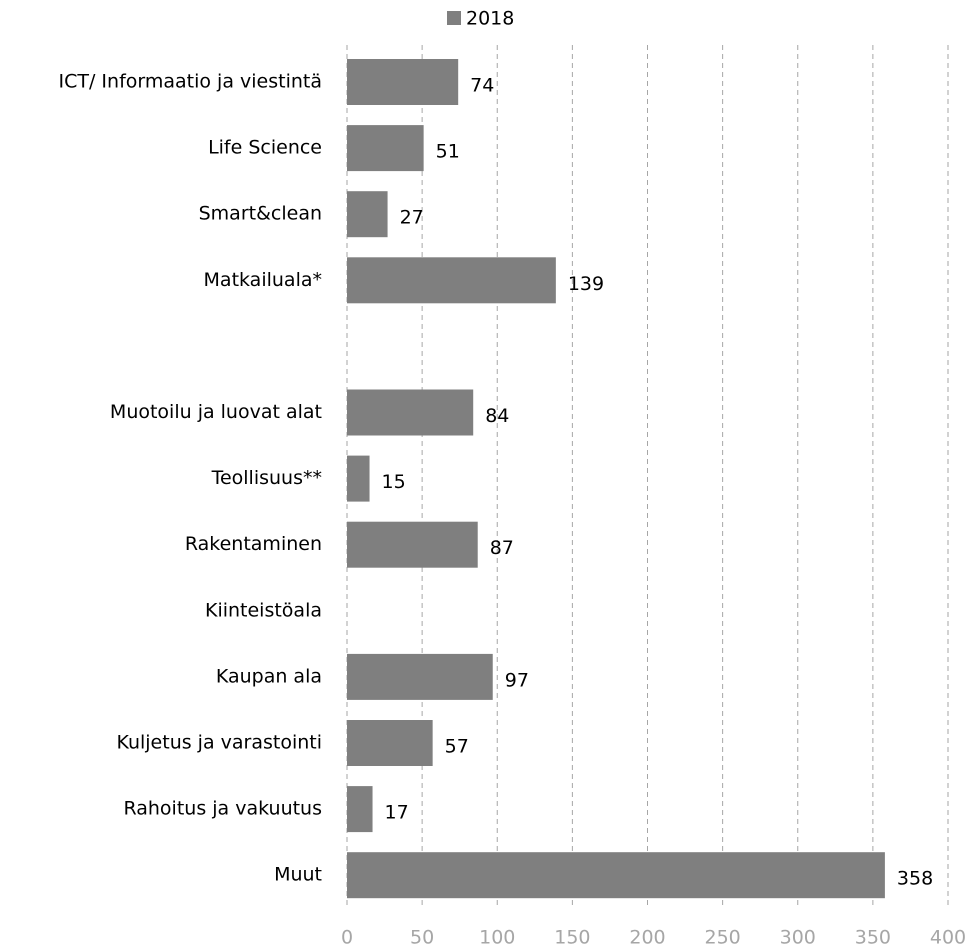  What do you see at coordinates (873, 938) in the screenshot?
I see `x-tick-label: 350` at bounding box center [873, 938].